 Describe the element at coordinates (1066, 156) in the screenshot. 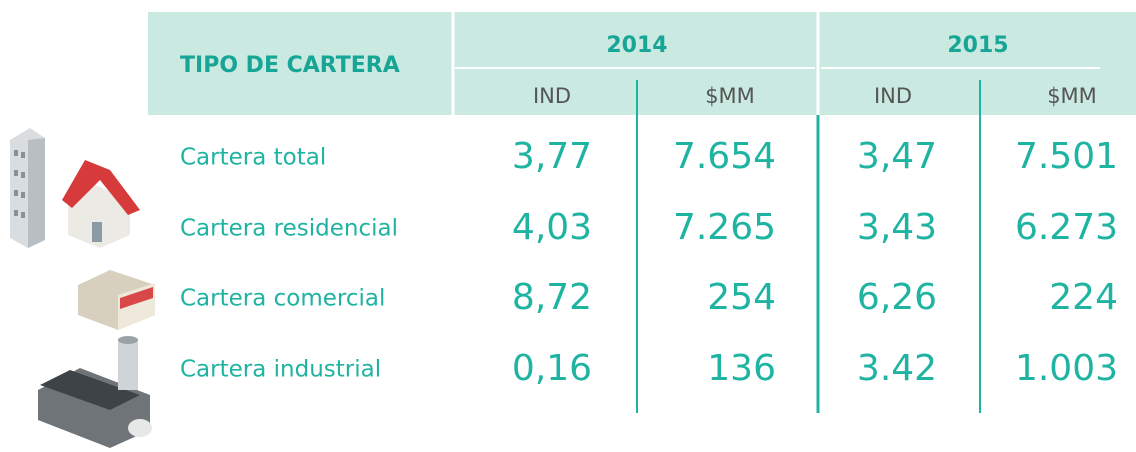

I see `cell-value: 7.501` at that location.